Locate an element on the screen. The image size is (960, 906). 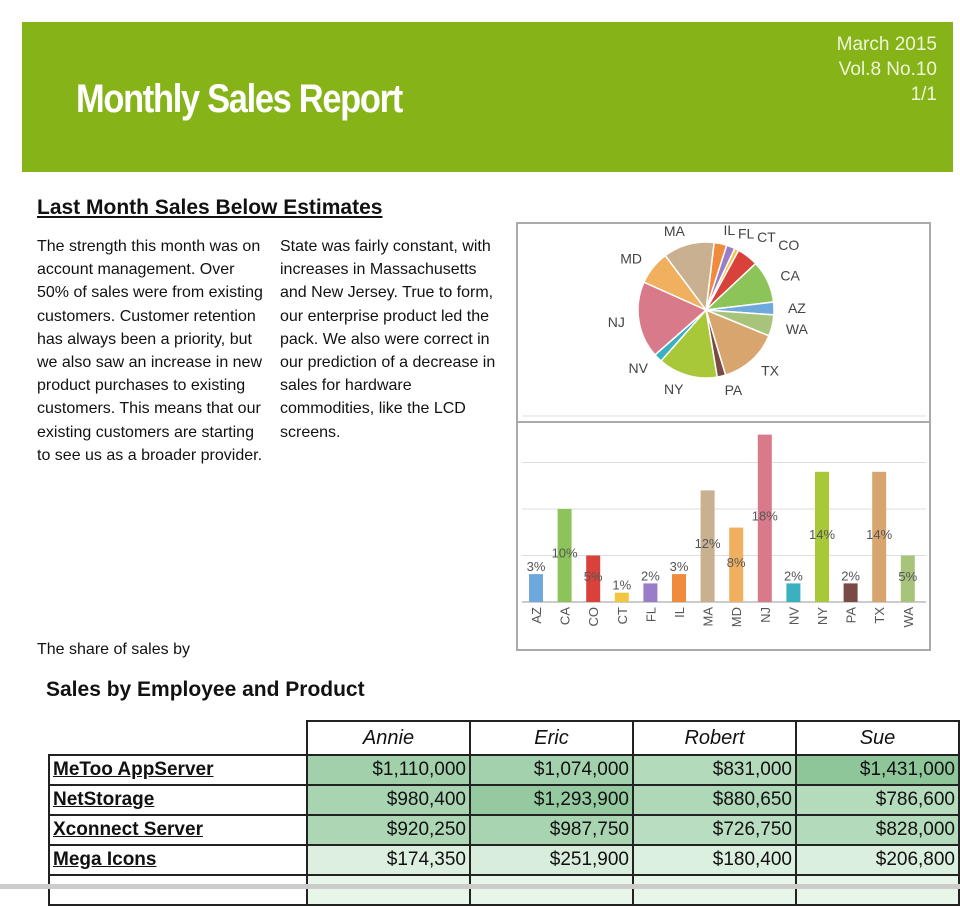
sales-cell: $174,350 is located at coordinates (388, 860).